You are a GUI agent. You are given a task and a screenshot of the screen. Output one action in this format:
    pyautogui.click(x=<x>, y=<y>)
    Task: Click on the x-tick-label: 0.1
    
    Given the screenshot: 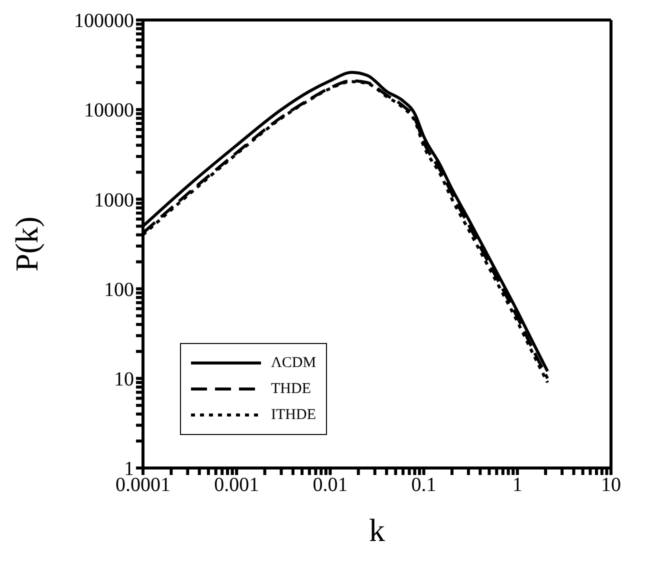 What is the action you would take?
    pyautogui.click(x=423, y=485)
    